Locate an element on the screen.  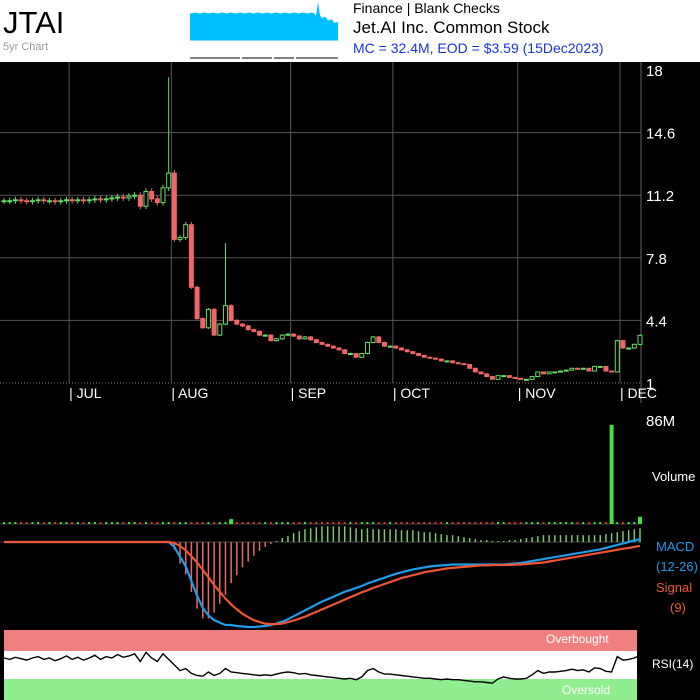
month-tick-label: | JUL is located at coordinates (85, 393).